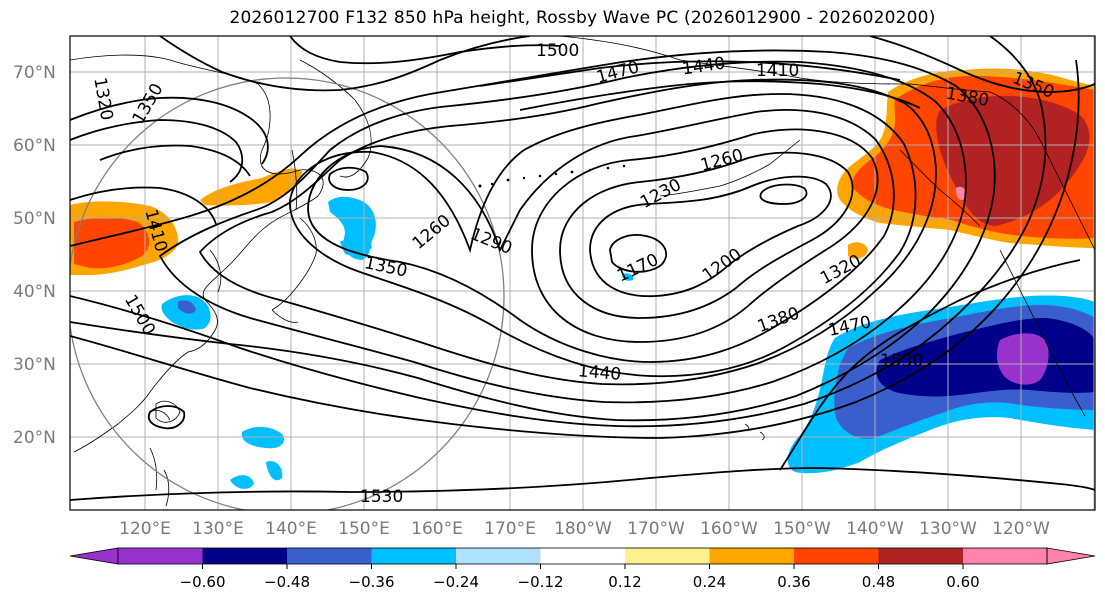 Image resolution: width=1105 pixels, height=604 pixels. What do you see at coordinates (802, 529) in the screenshot?
I see `lon-label: 150°W` at bounding box center [802, 529].